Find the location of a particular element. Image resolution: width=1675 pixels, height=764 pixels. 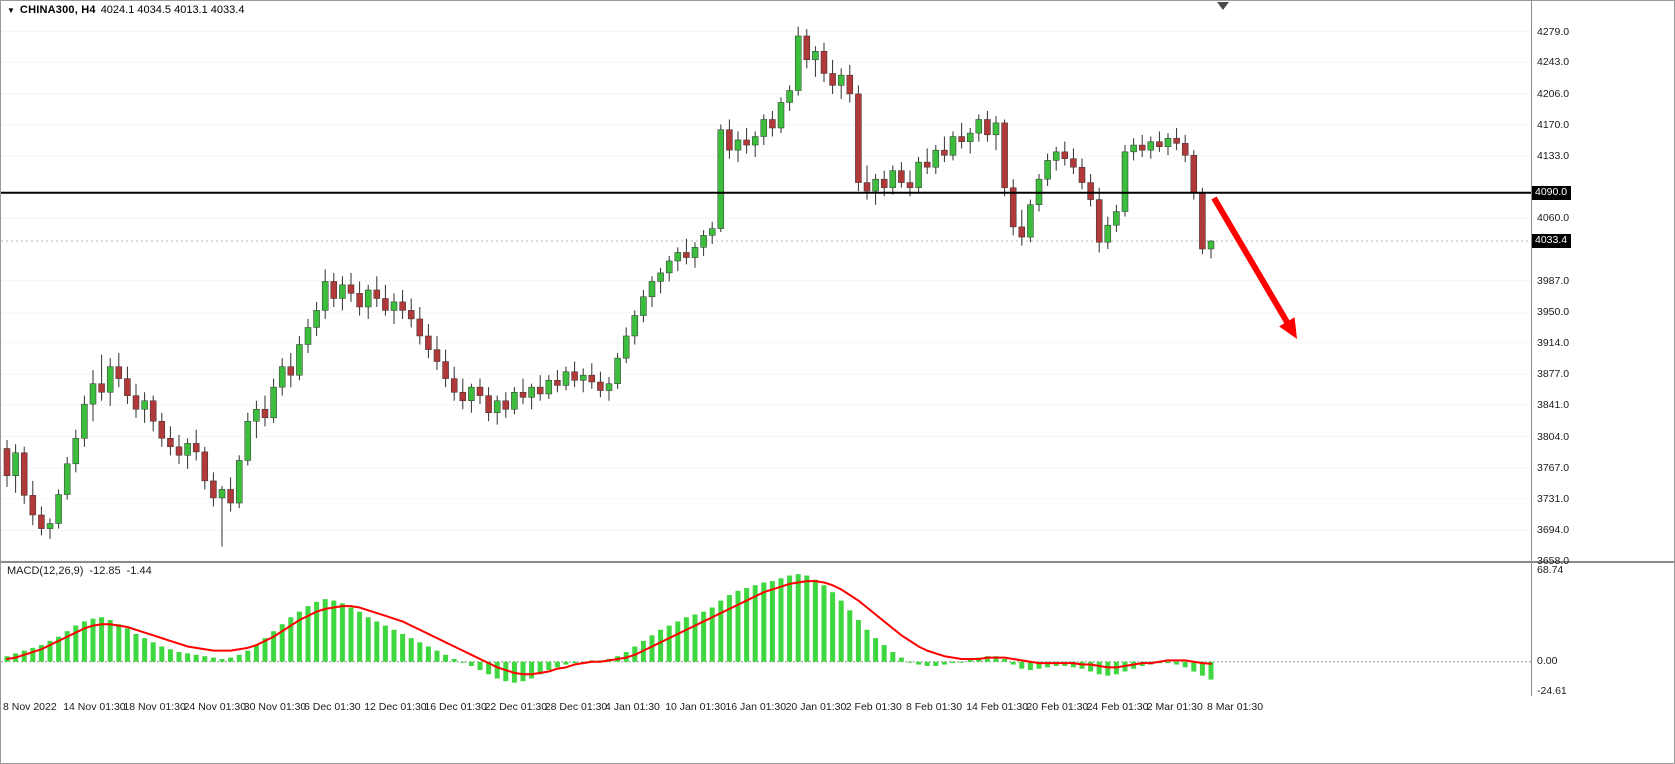

trend-arrow-line is located at coordinates (1251, 261).